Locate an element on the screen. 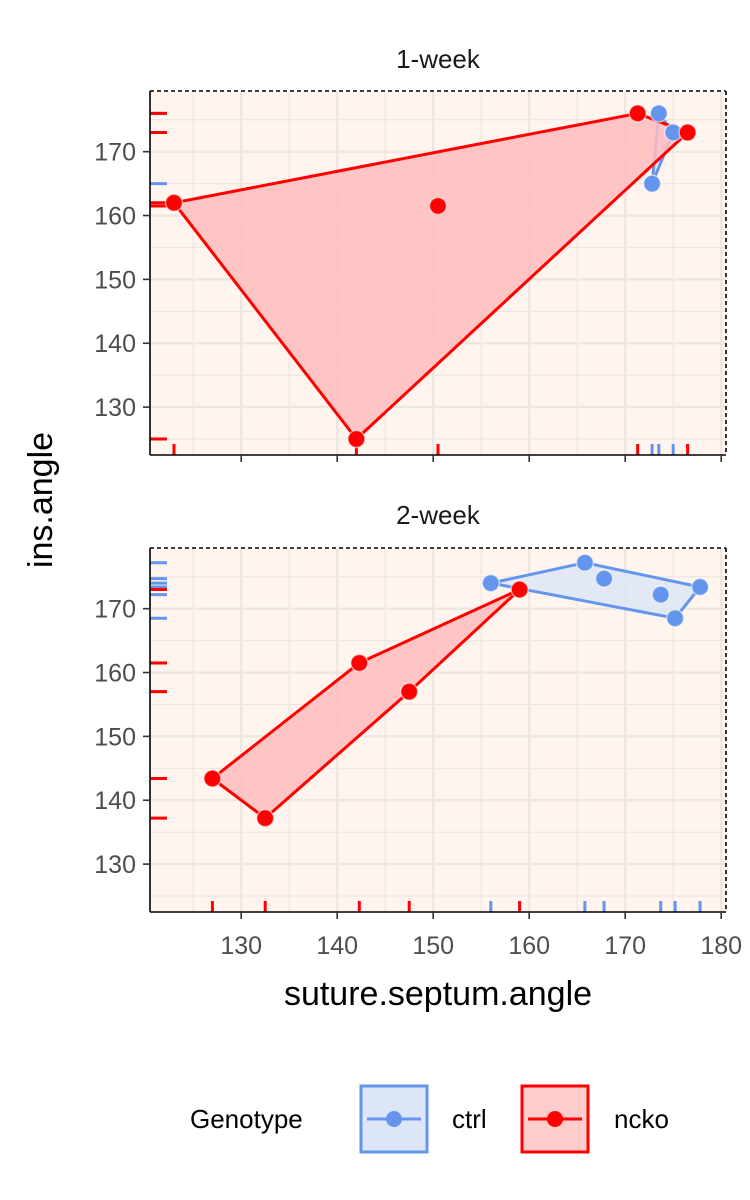 The image size is (750, 1200). legend-key-ctrl is located at coordinates (394, 1119).